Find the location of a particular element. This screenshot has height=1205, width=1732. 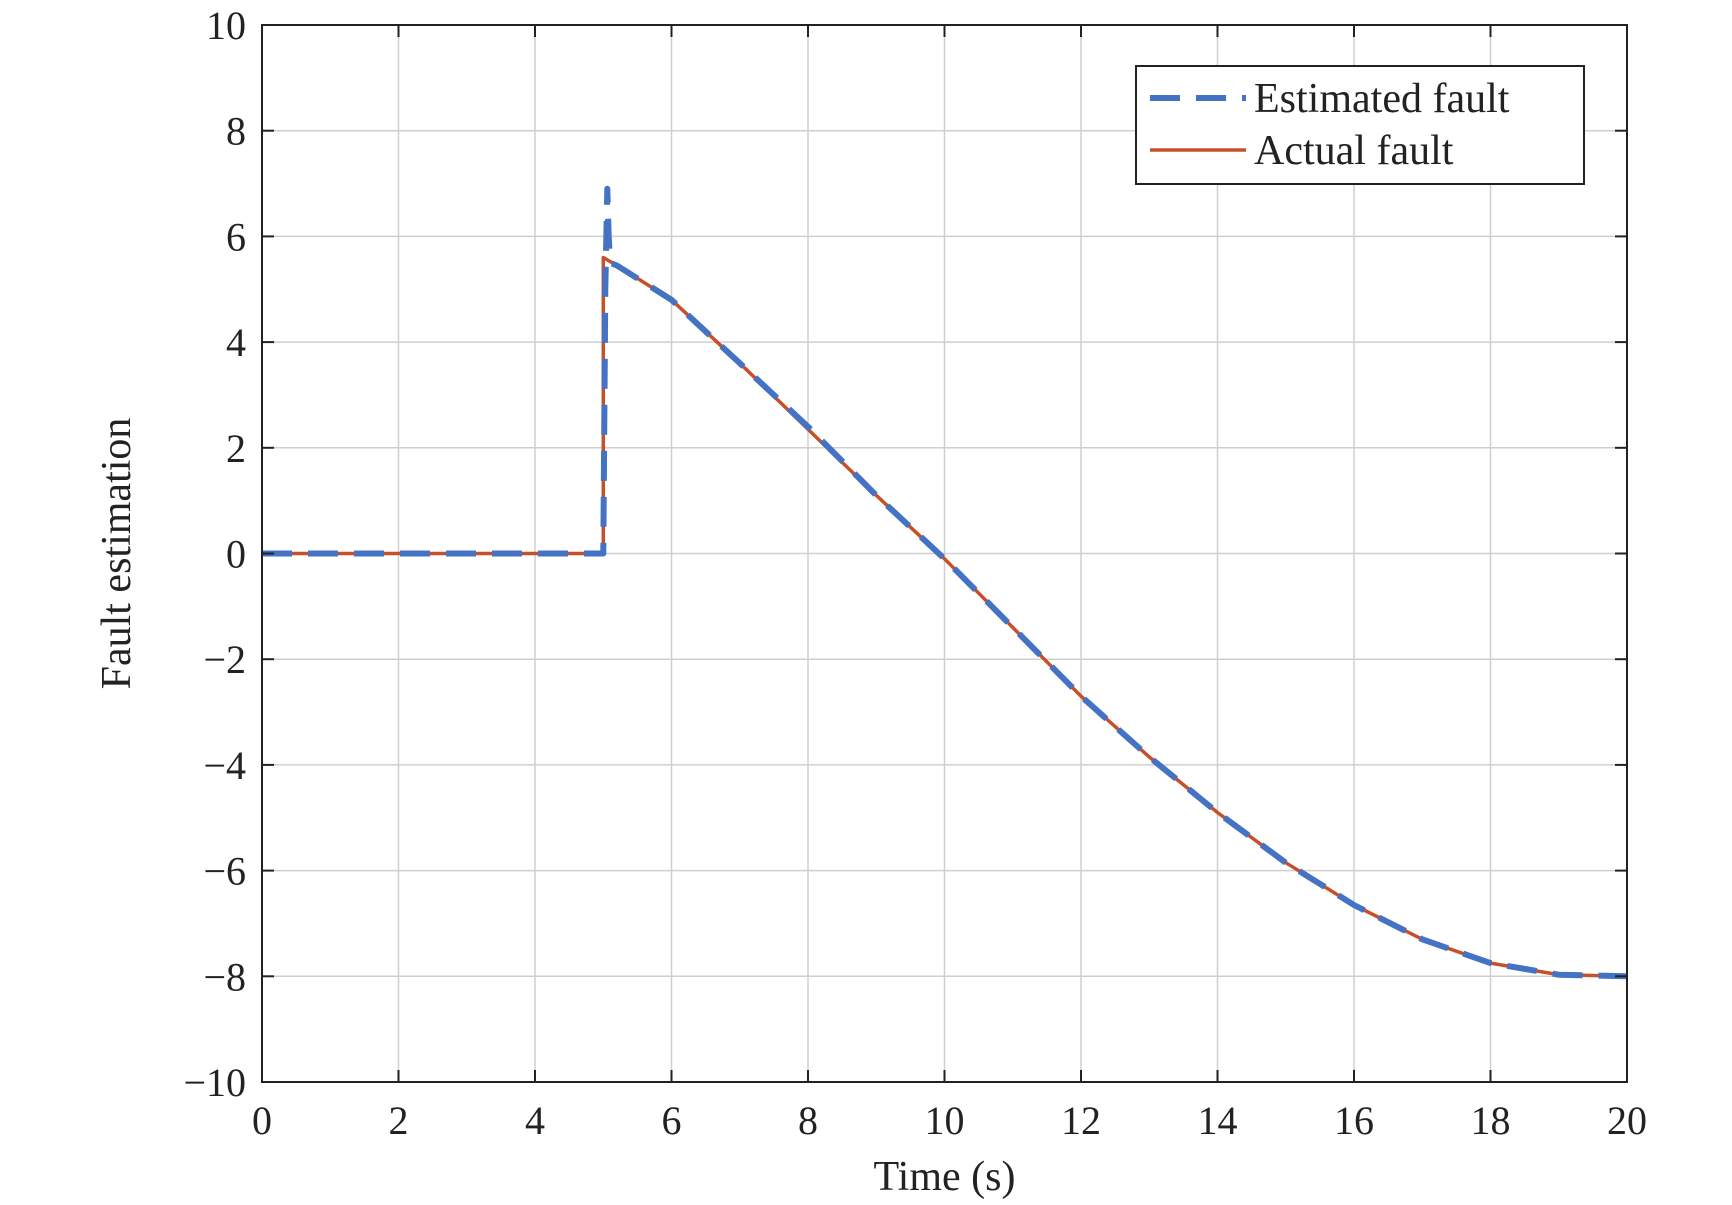

legend: Estimated fault Actual fault is located at coordinates (1360, 125).